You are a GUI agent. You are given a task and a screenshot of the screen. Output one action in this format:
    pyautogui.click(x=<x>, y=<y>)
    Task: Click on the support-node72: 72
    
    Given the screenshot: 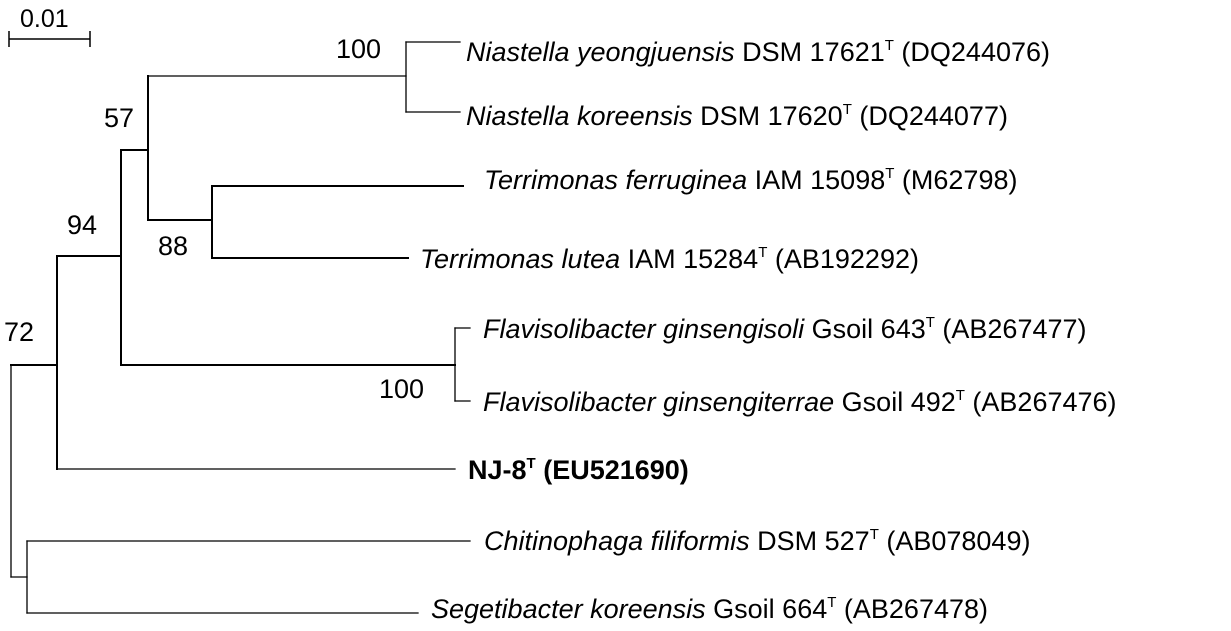 What is the action you would take?
    pyautogui.click(x=19, y=332)
    